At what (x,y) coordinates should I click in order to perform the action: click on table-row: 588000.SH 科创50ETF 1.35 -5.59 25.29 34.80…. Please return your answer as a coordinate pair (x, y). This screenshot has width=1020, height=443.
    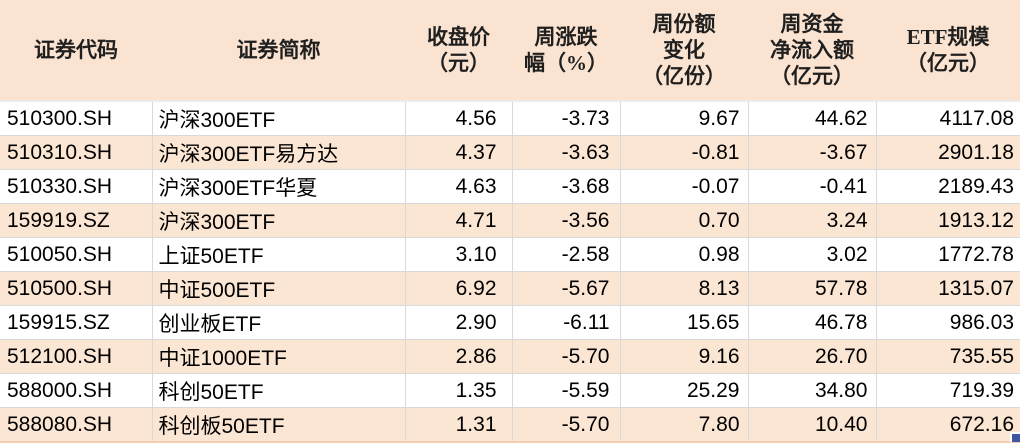
    Looking at the image, I should click on (510, 390).